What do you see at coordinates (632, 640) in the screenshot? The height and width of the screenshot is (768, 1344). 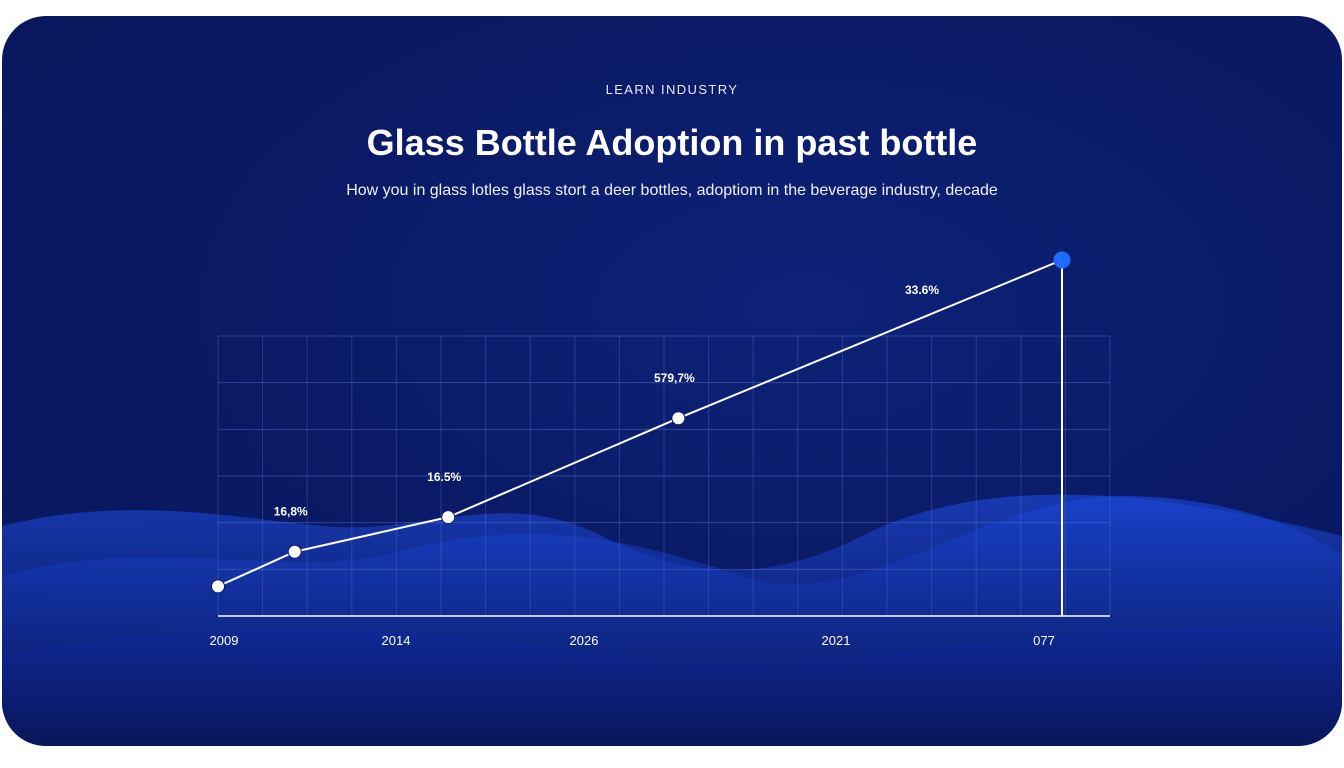 I see `x-tick-labels: 2009 2014 2026 2021 077` at bounding box center [632, 640].